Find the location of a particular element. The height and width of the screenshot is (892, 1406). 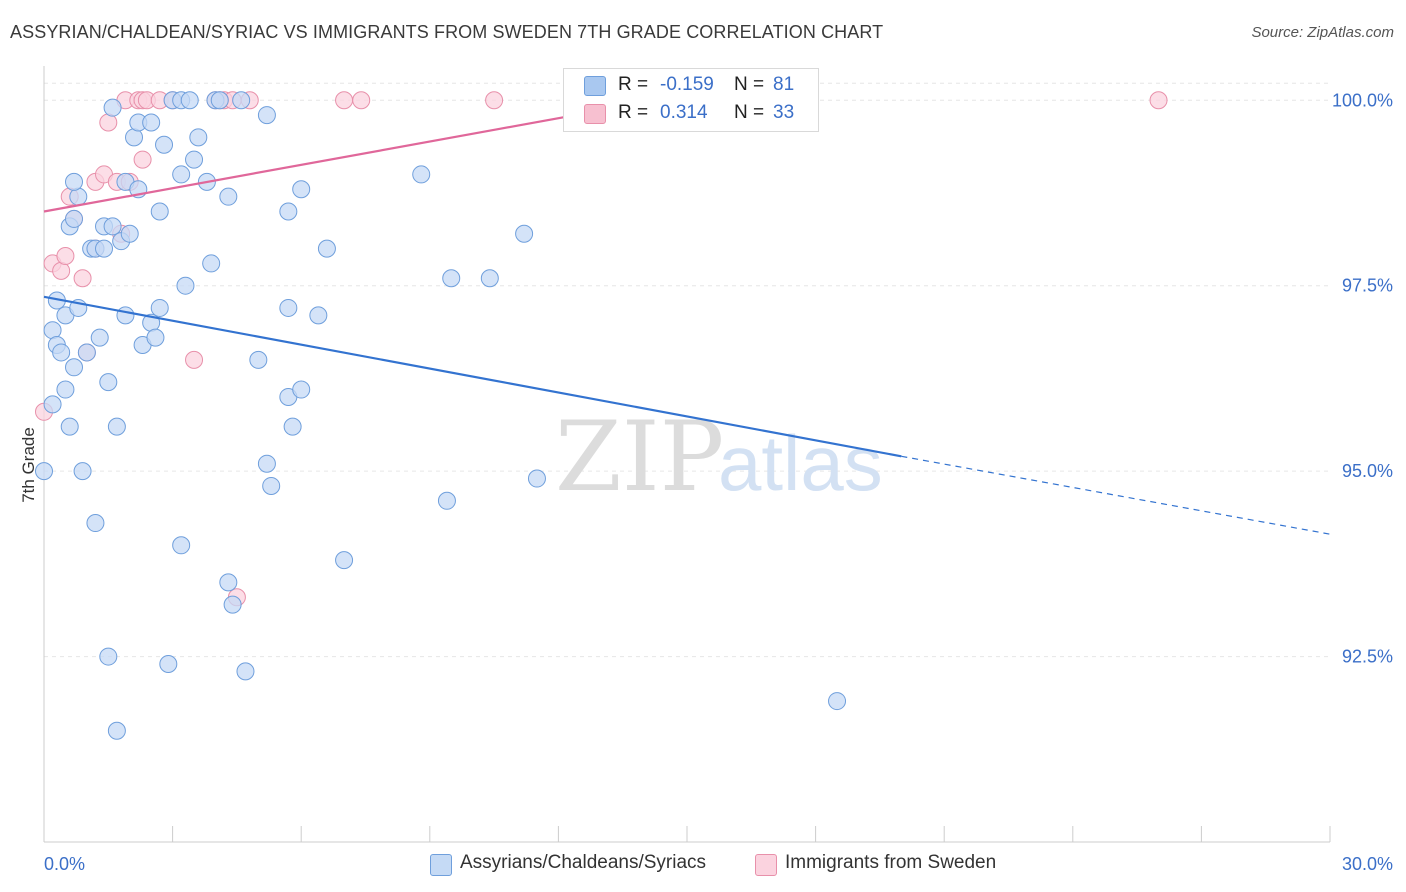

y-tick-label: 97.5% is located at coordinates (1367, 286).